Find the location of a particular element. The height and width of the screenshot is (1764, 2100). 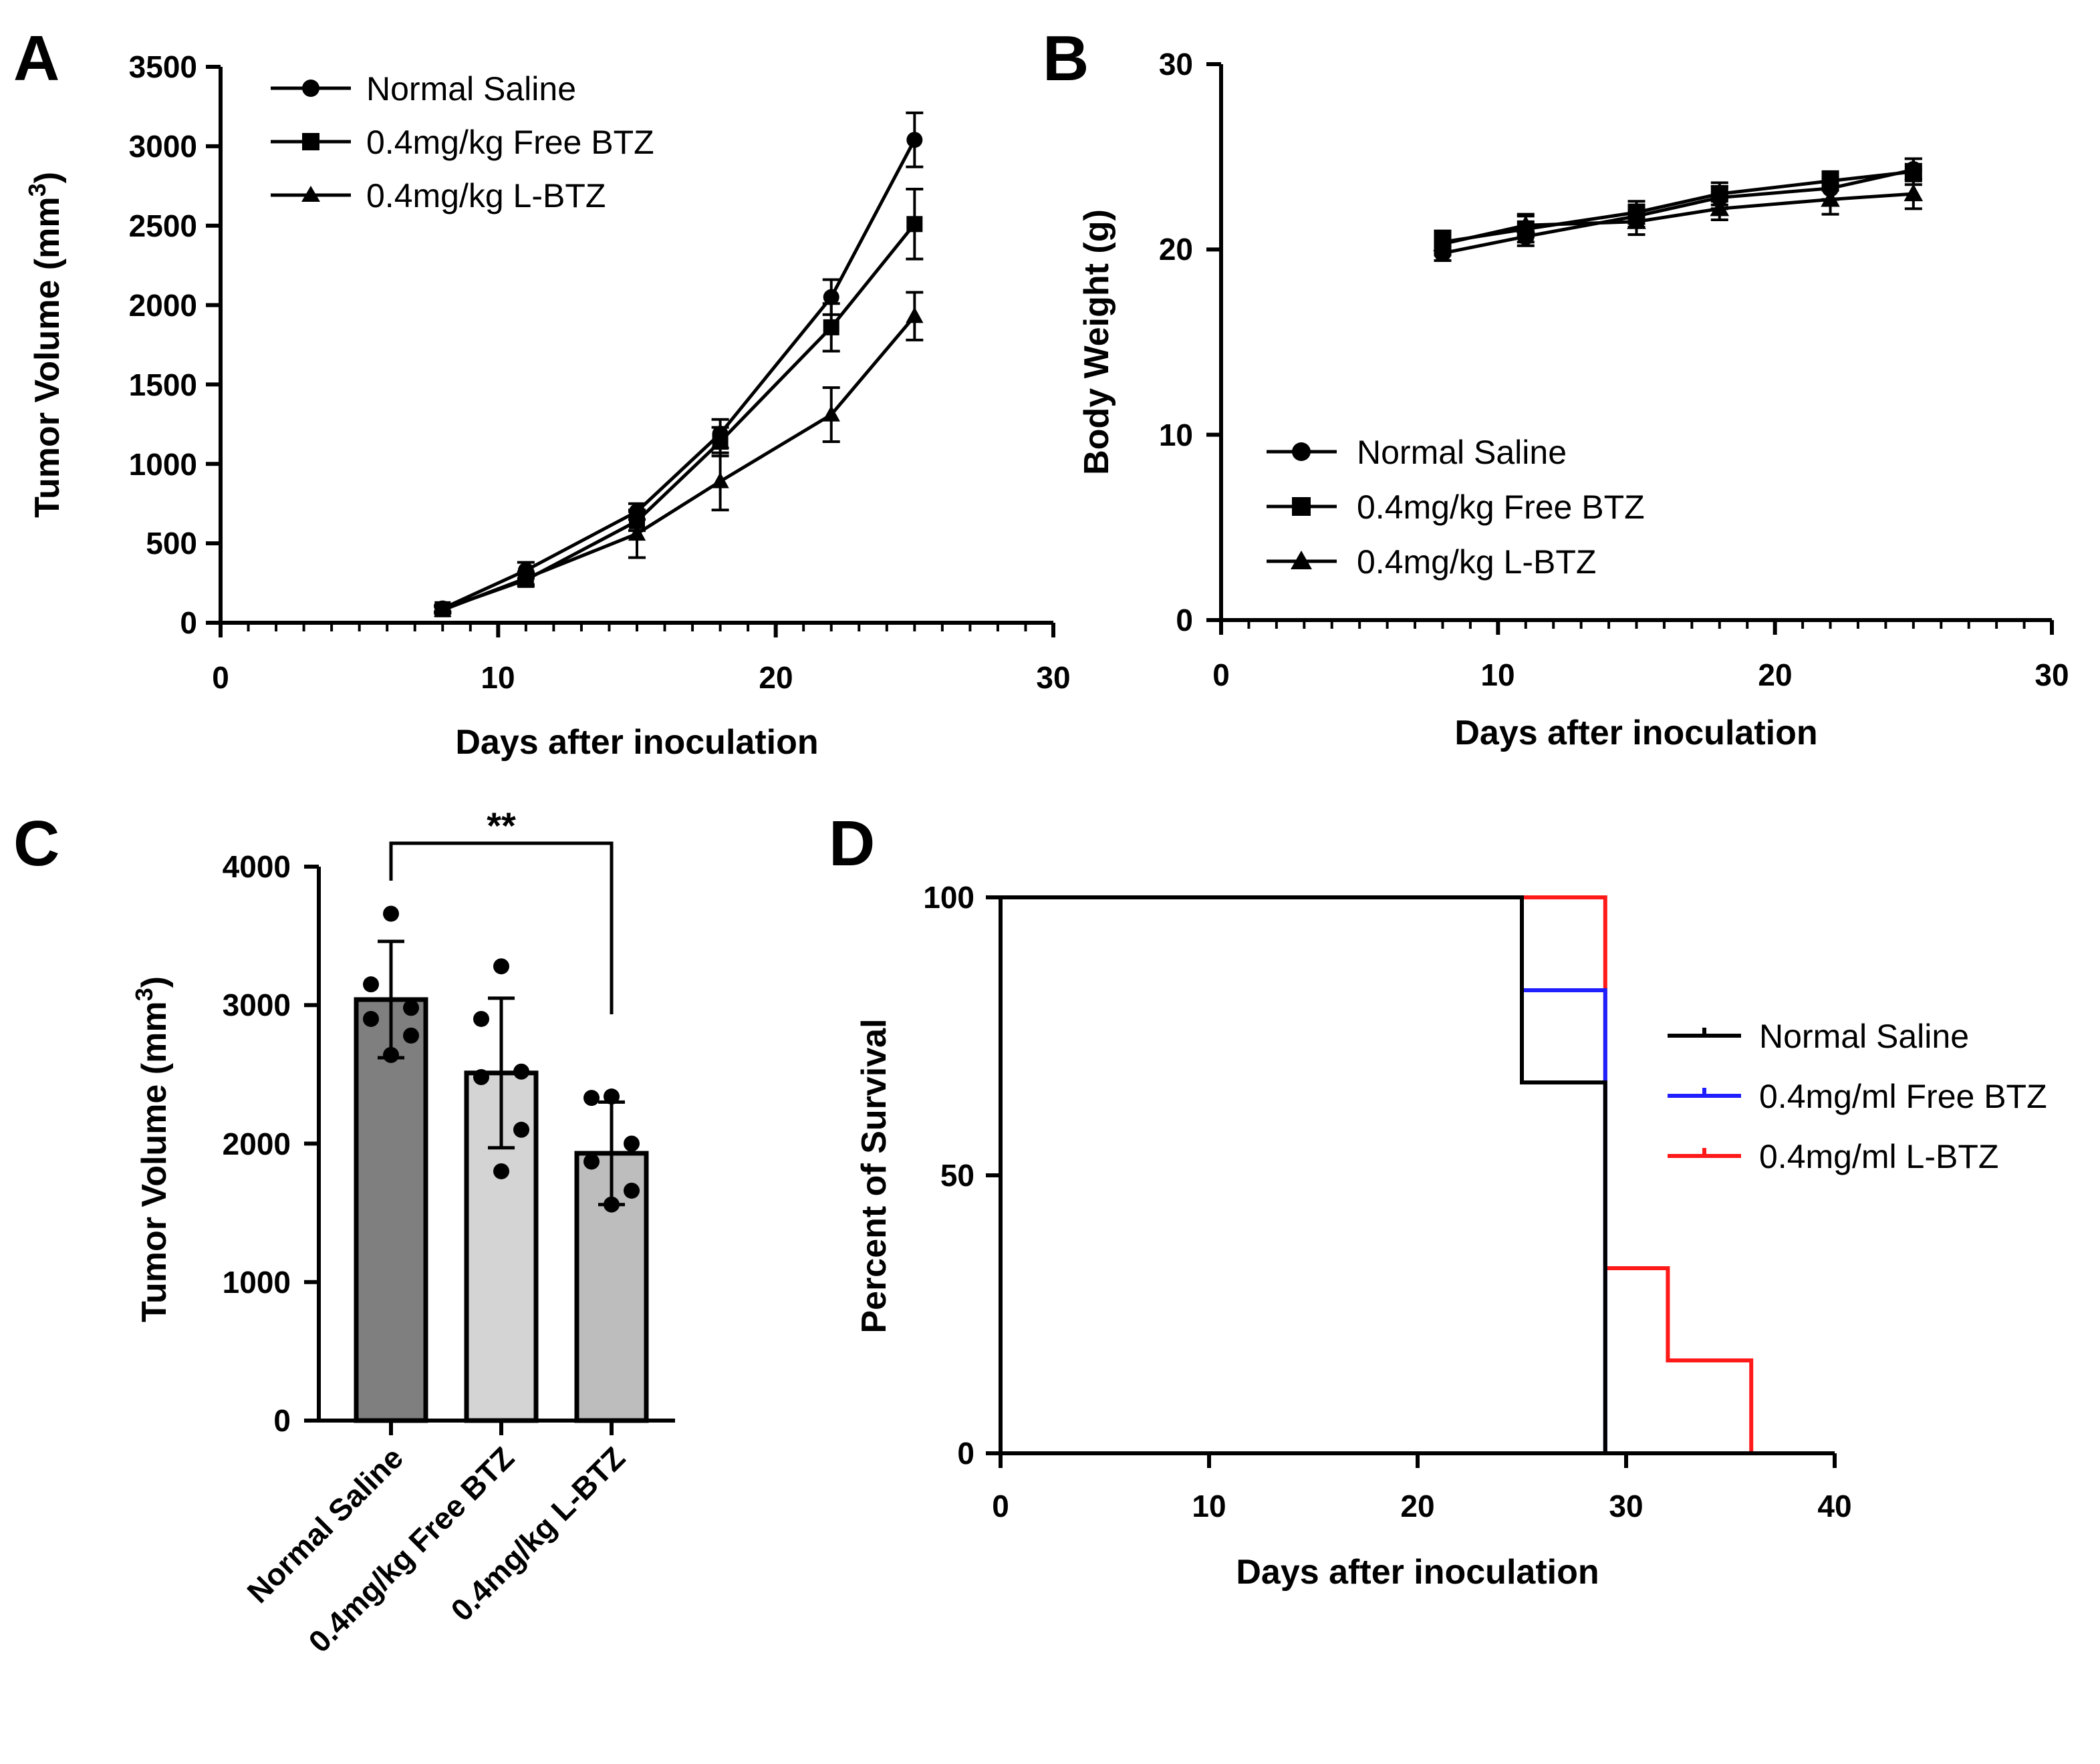

a-xtick-label: 10 is located at coordinates (498, 678).